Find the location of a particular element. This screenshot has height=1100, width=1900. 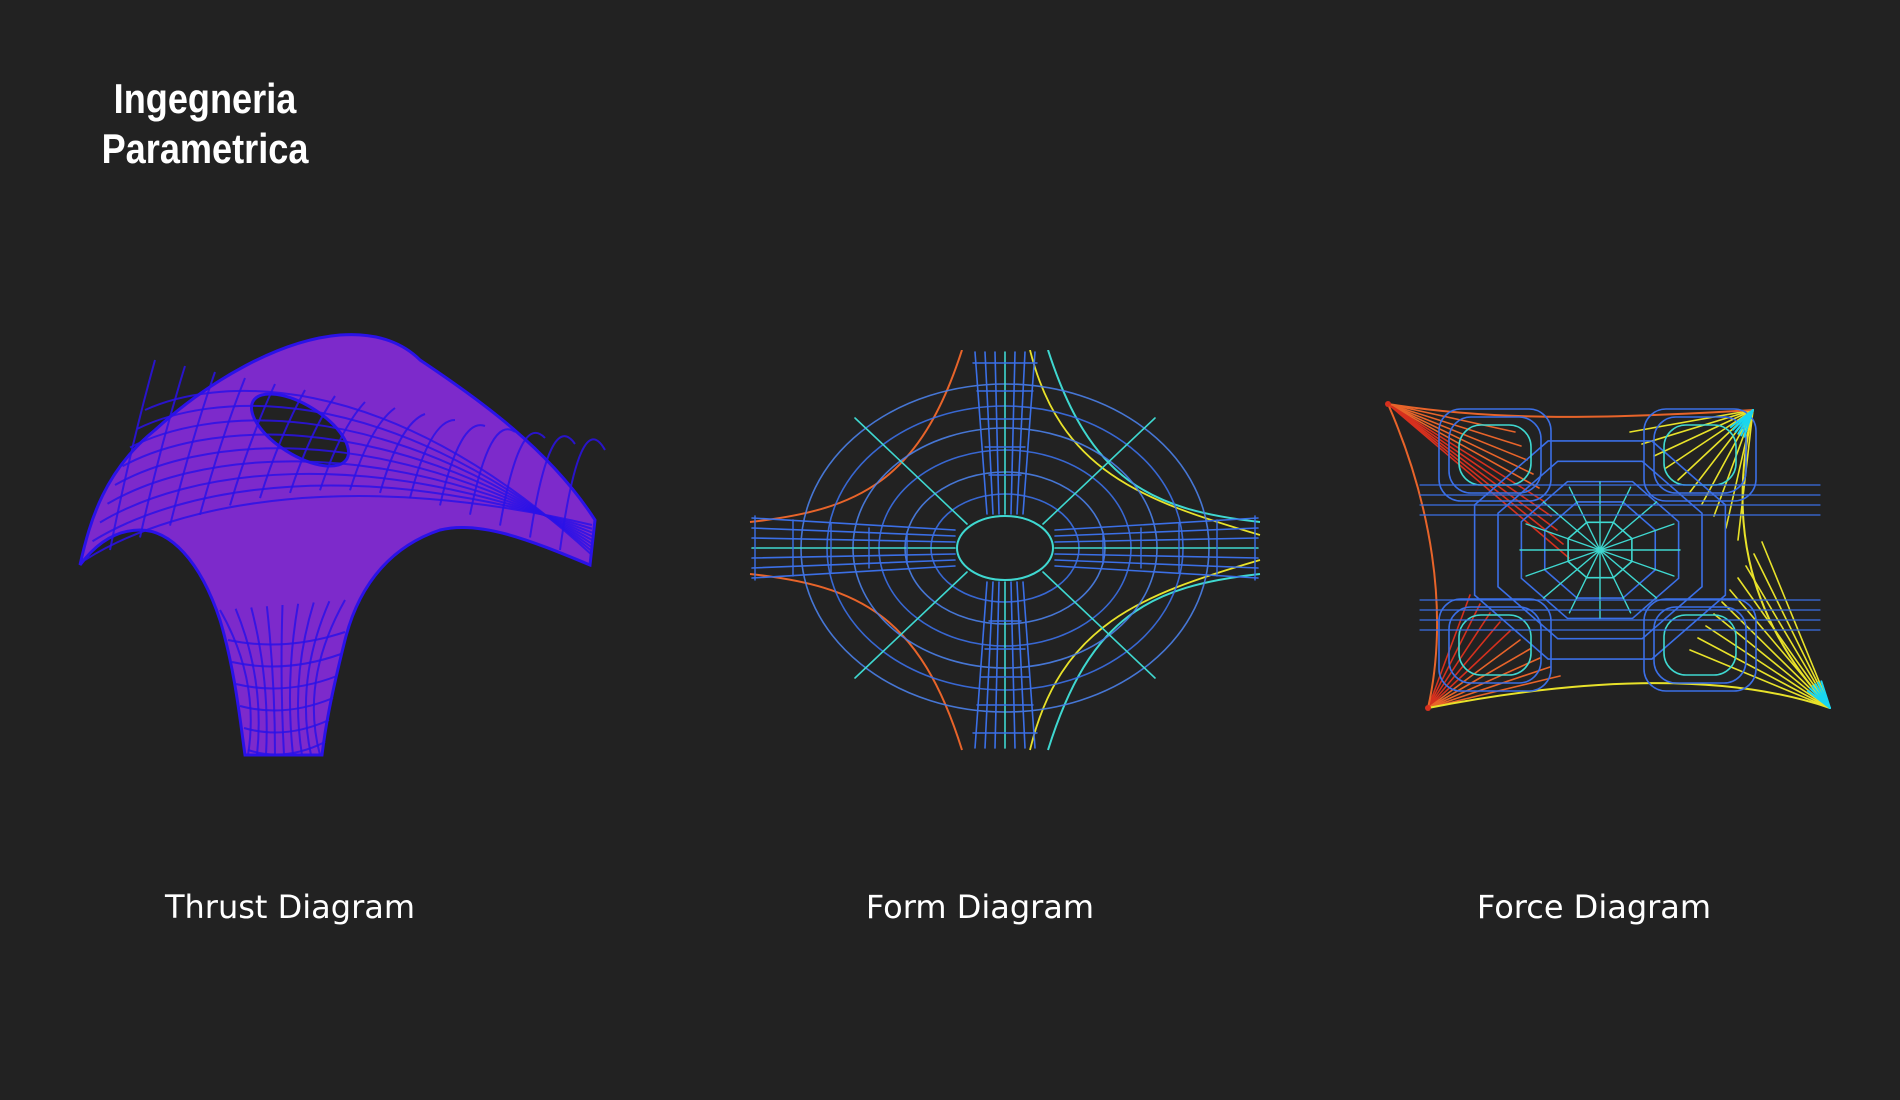

form-boundary-top-right is located at coordinates (1154, 436).